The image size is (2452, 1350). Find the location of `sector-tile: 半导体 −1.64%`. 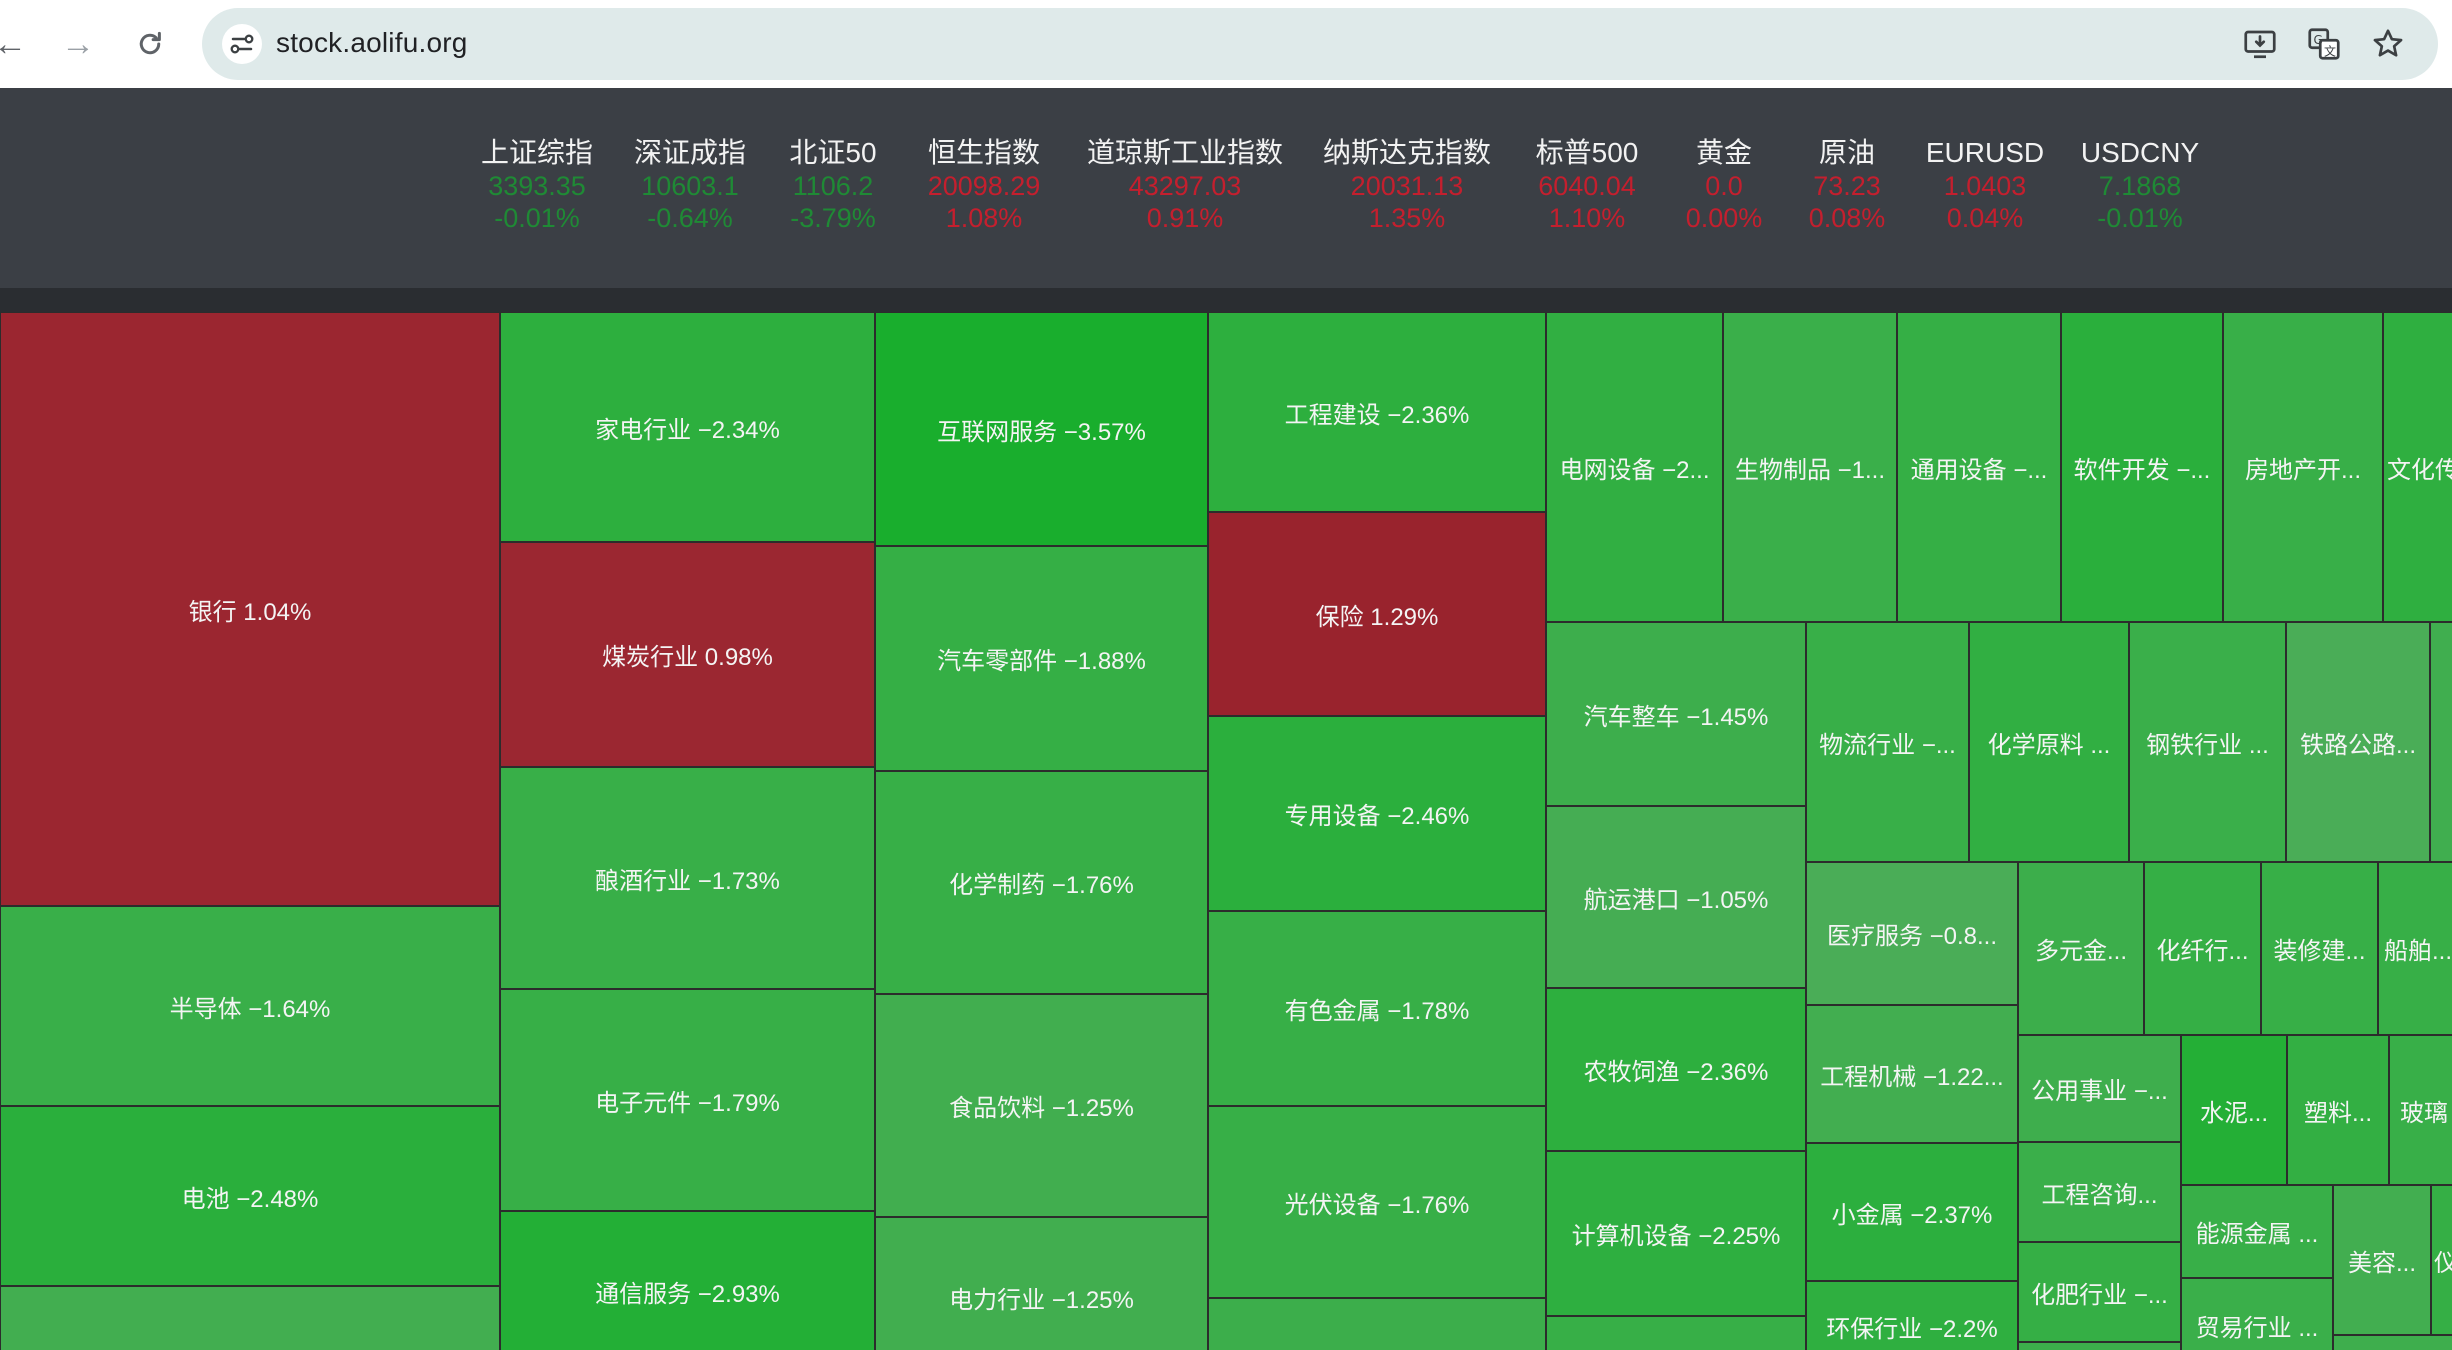

sector-tile: 半导体 −1.64% is located at coordinates (250, 1006).